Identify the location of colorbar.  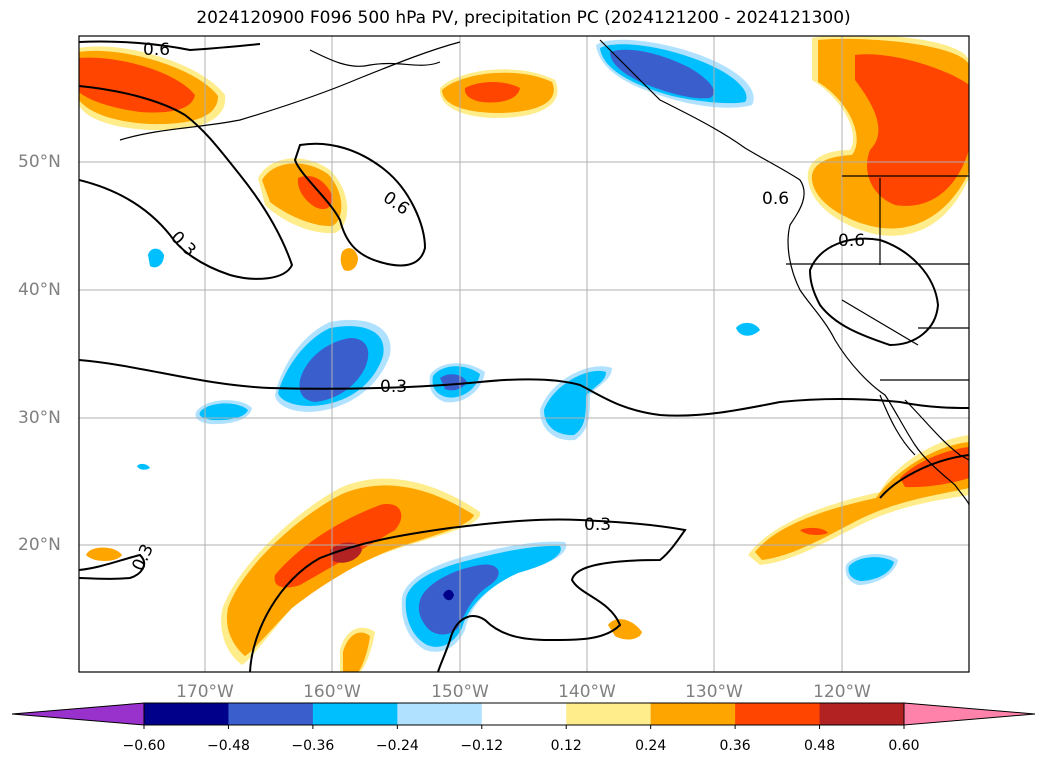
(523, 715).